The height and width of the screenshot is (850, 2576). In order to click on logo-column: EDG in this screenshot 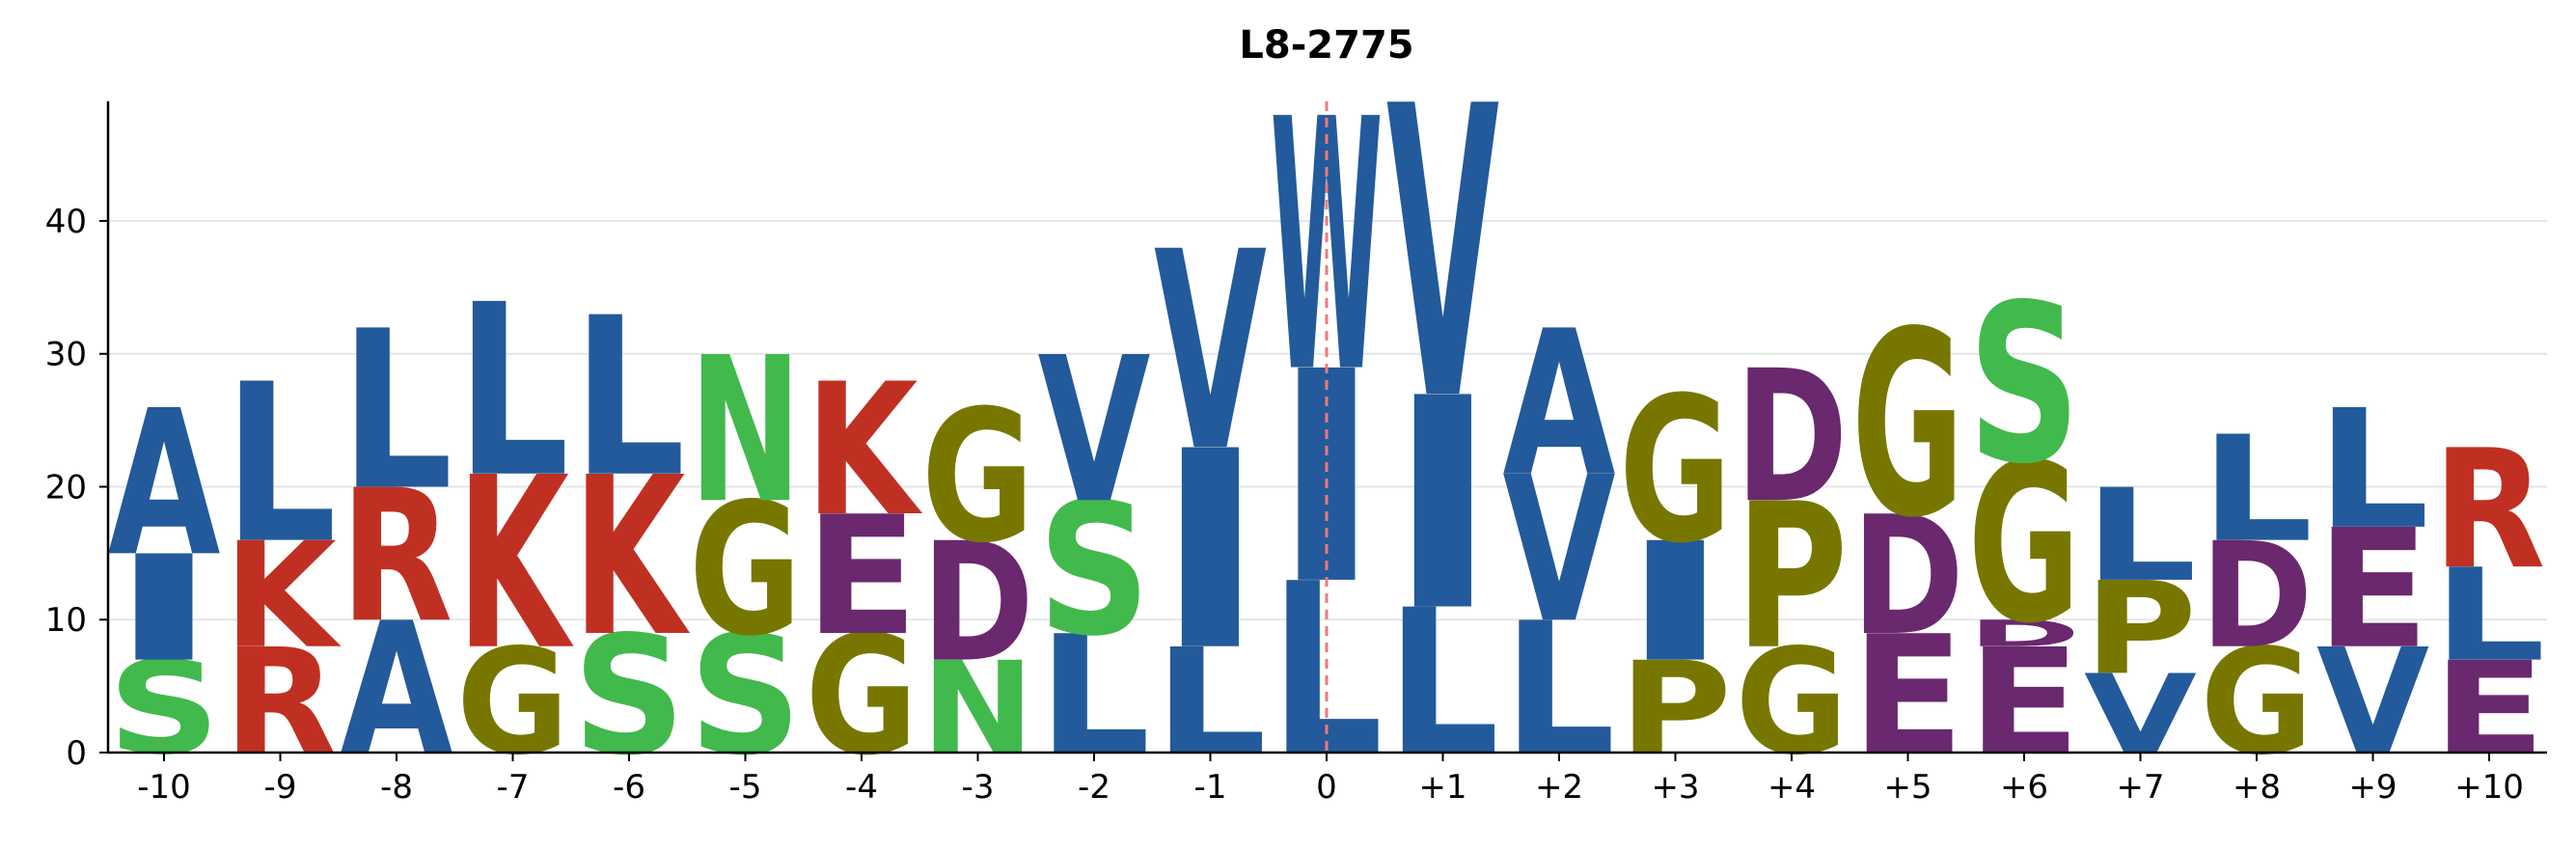, I will do `click(1908, 535)`.